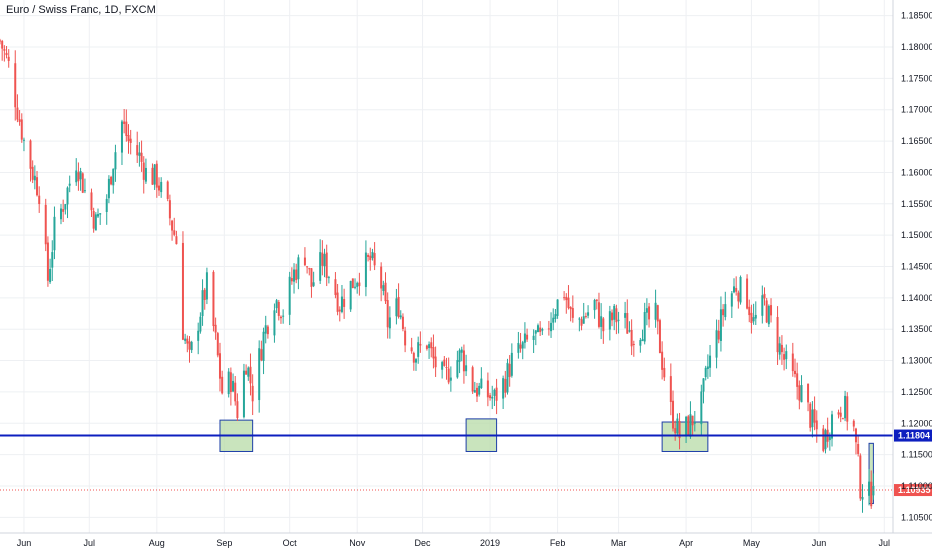  What do you see at coordinates (357, 543) in the screenshot?
I see `x-tick-label: Nov` at bounding box center [357, 543].